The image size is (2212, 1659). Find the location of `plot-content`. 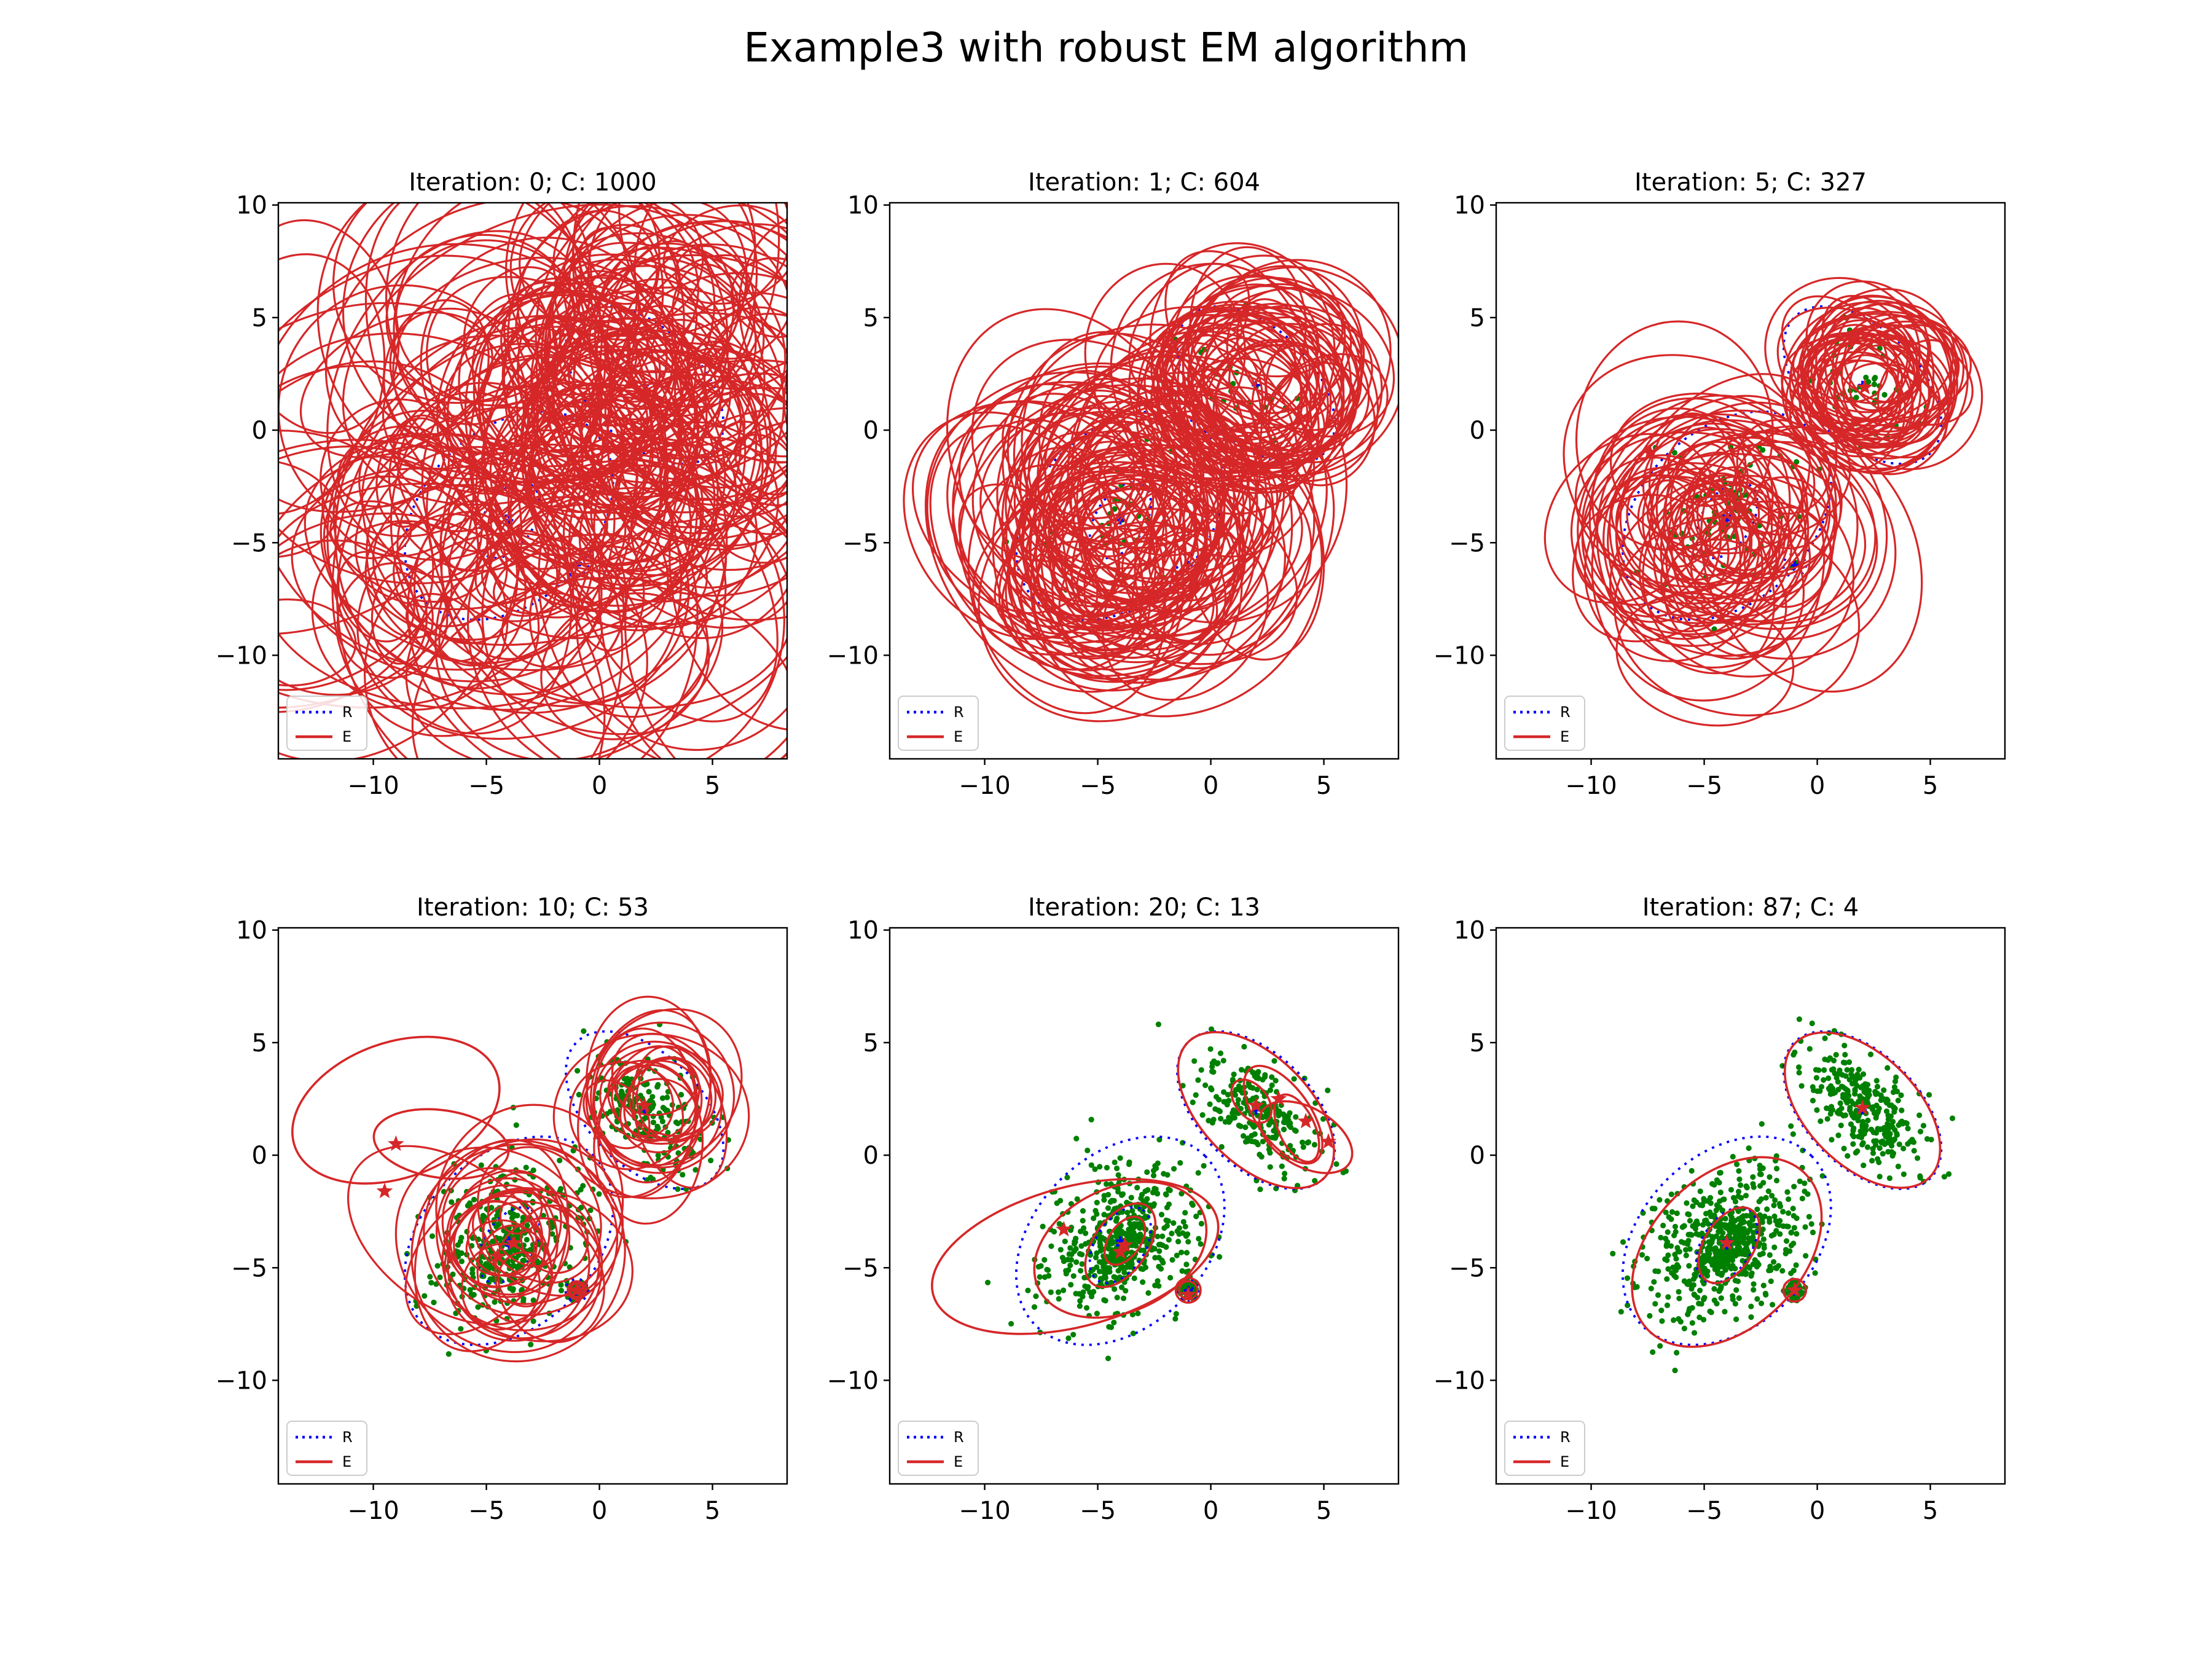

plot-content is located at coordinates (1150, 482).